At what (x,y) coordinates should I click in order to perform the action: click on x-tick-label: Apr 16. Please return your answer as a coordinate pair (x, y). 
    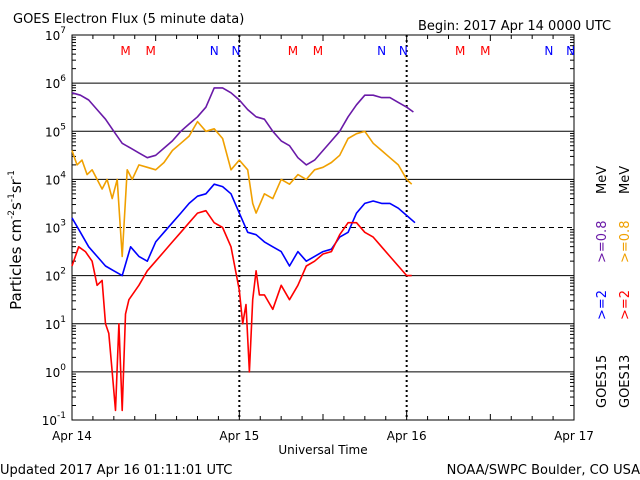
    Looking at the image, I should click on (407, 436).